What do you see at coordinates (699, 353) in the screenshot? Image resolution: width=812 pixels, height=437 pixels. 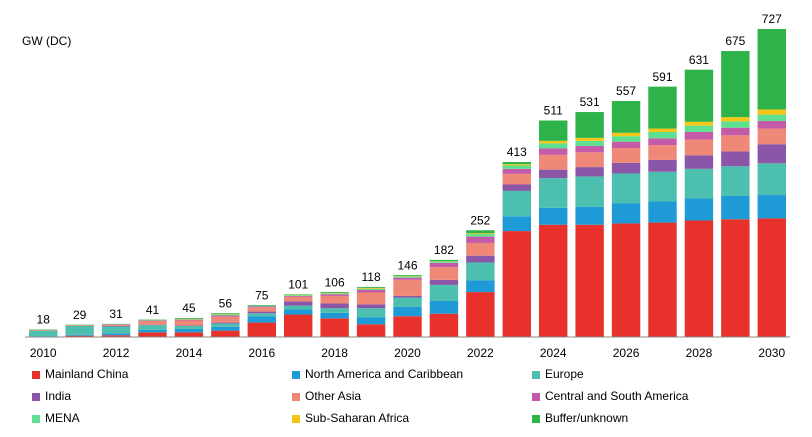 I see `x-tick-label: 2028` at bounding box center [699, 353].